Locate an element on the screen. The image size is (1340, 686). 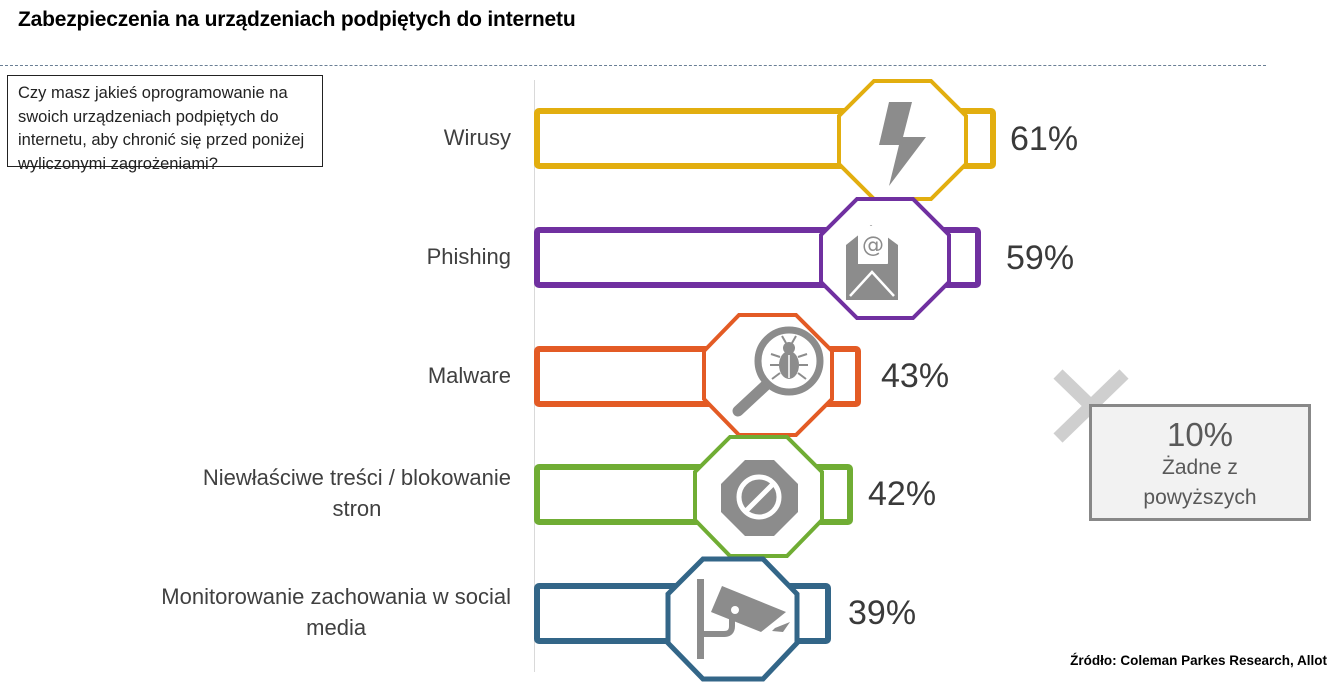
none-of-the-above-value: 10% is located at coordinates (1200, 434).